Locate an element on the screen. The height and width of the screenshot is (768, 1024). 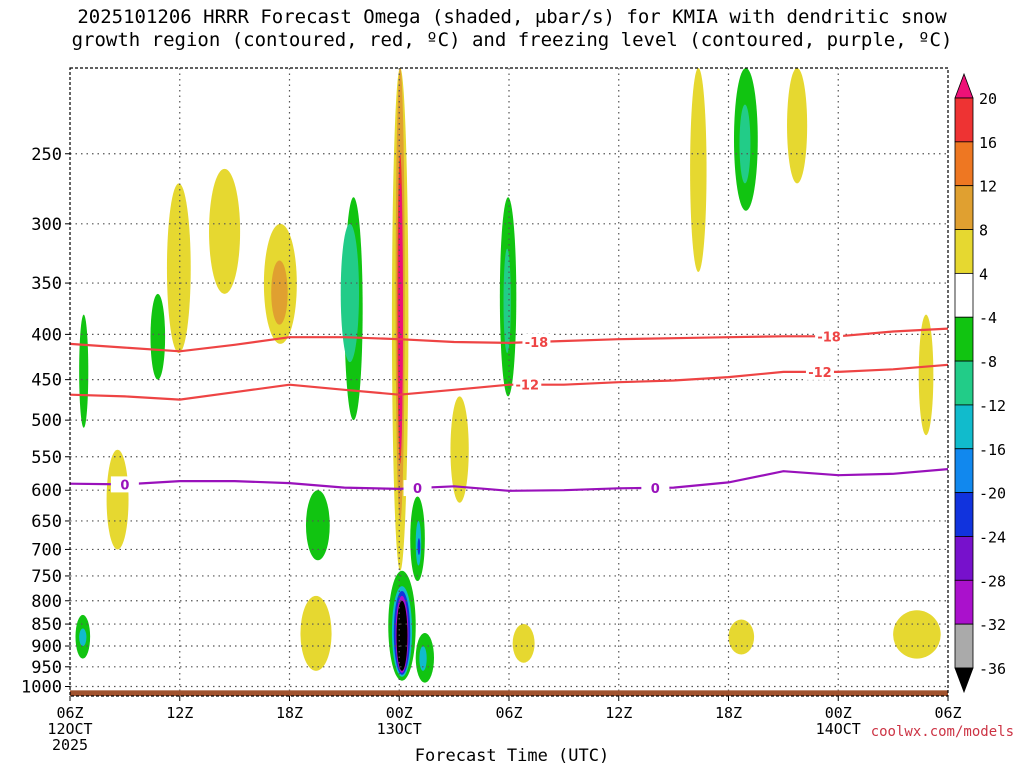
y-tick-label-500: 500 is located at coordinates (46, 421).